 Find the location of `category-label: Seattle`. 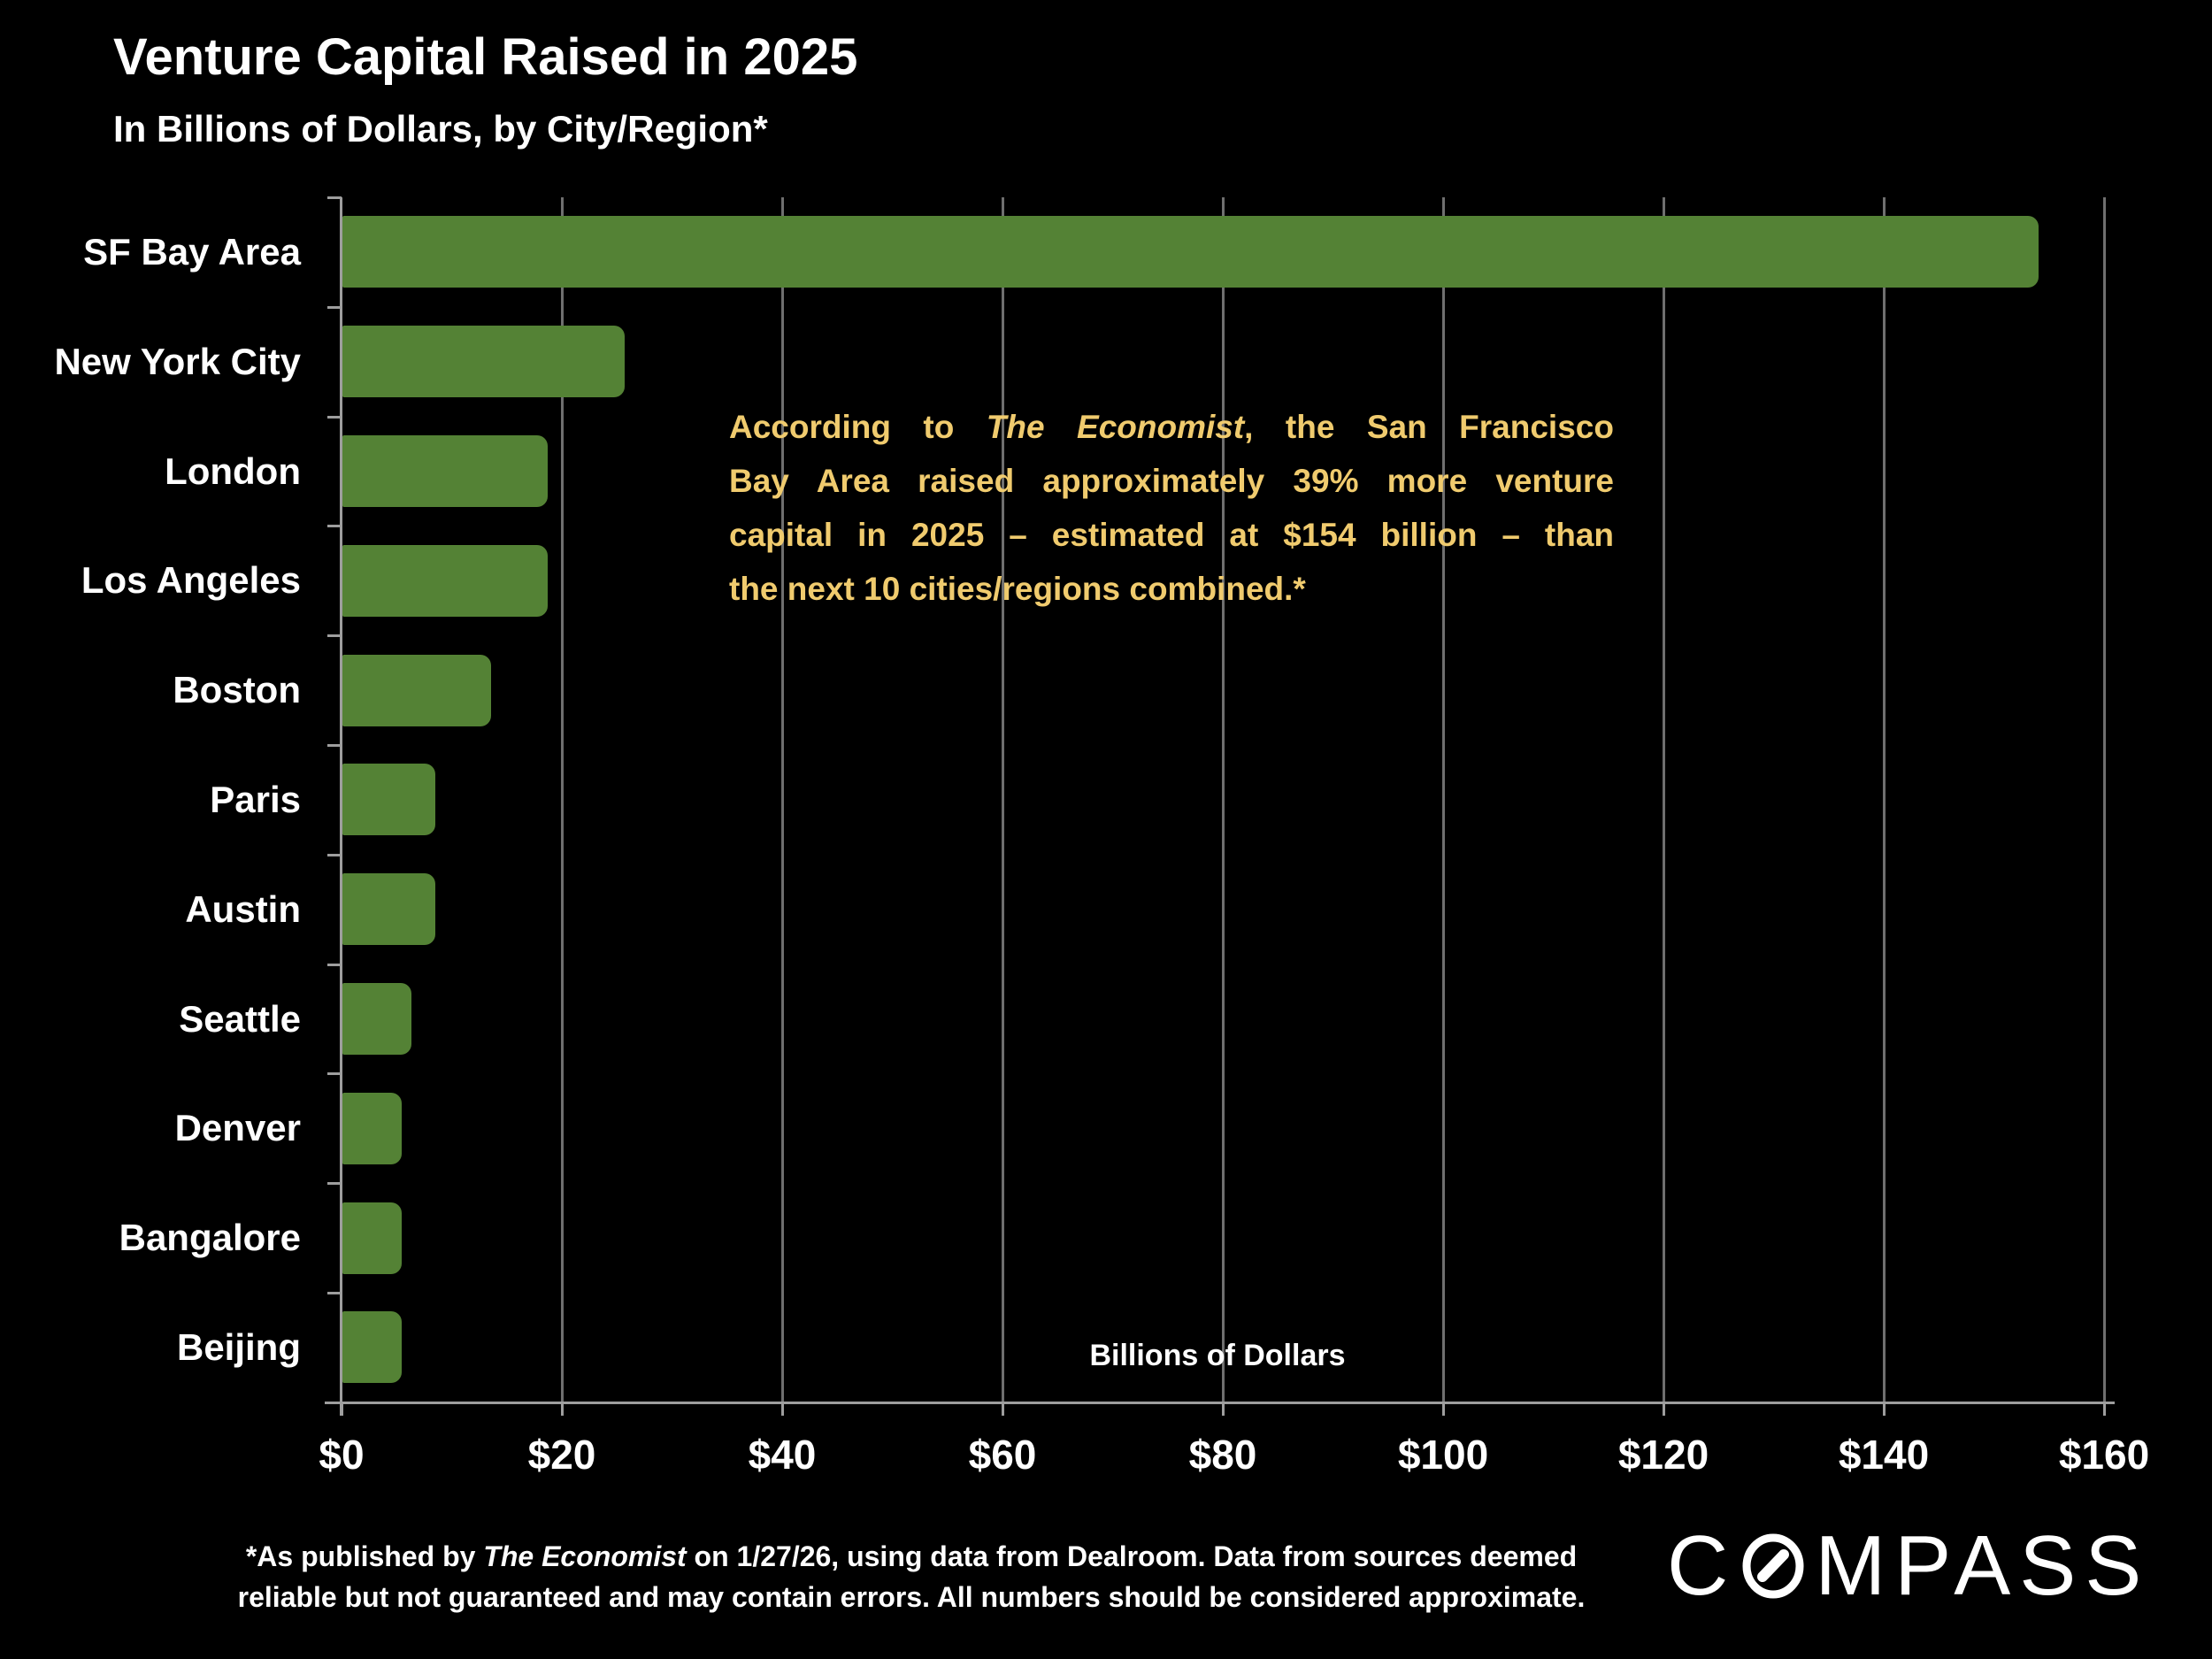

category-label: Seattle is located at coordinates (240, 1019).